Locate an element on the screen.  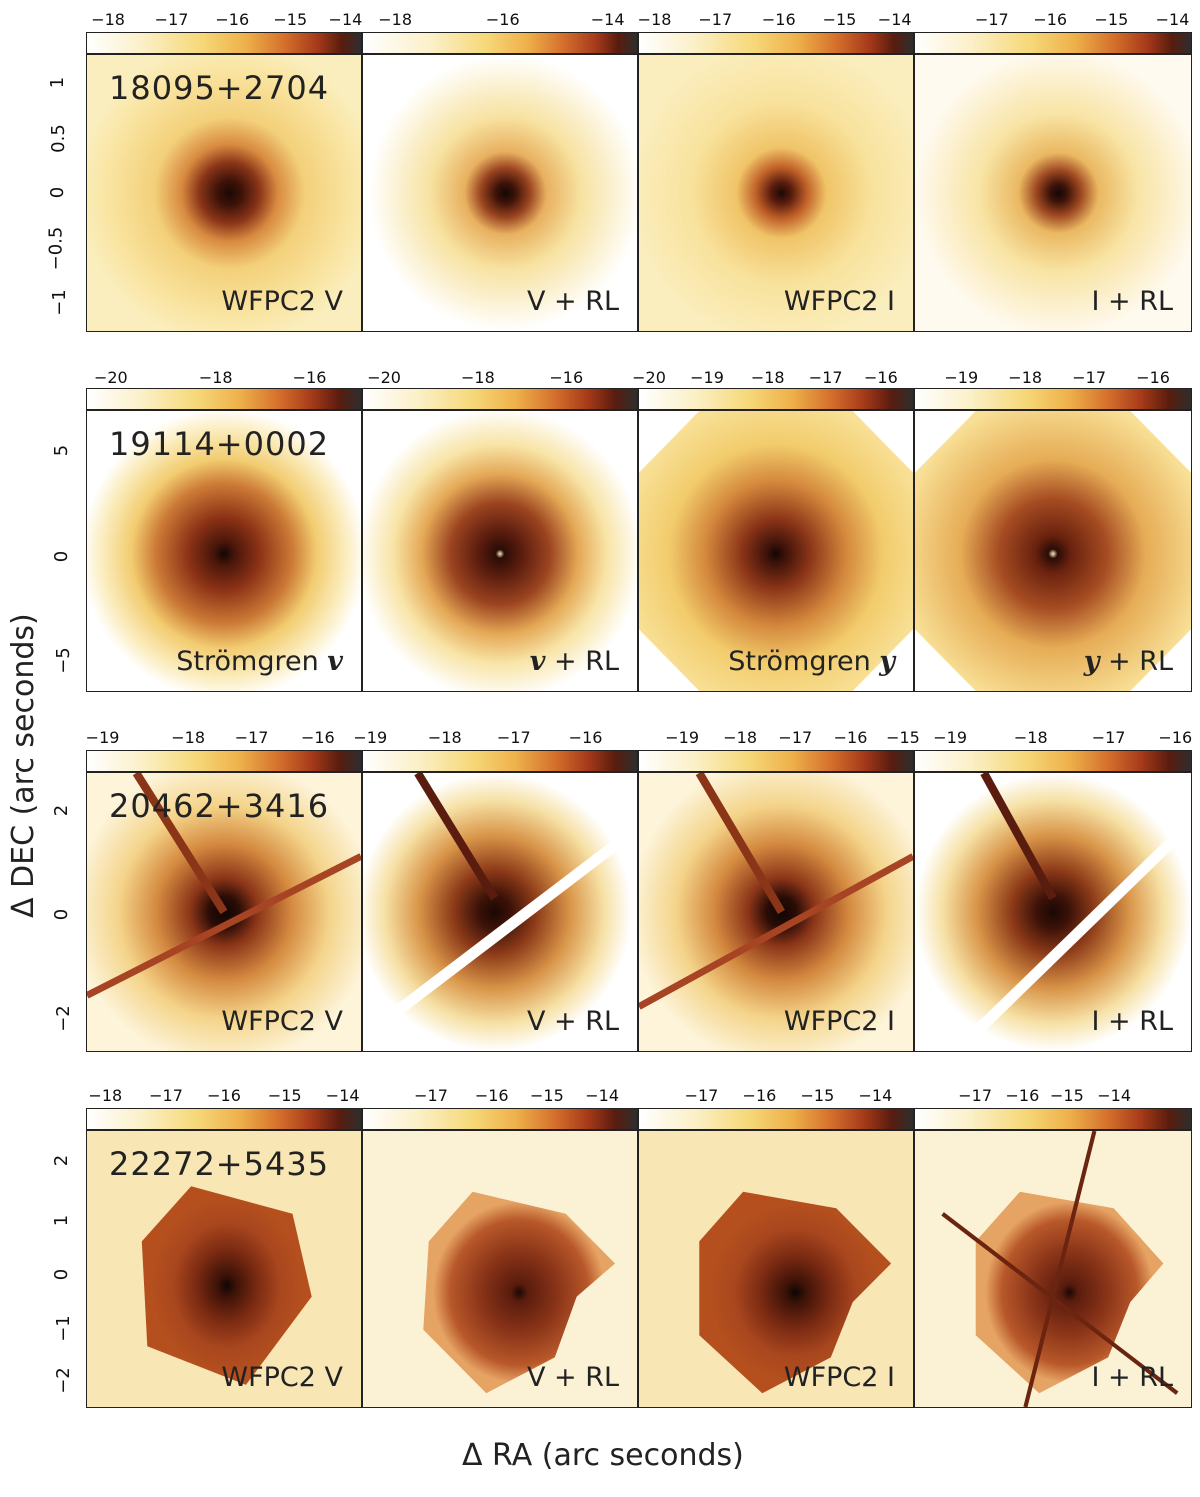
object-label: 18095+2704 is located at coordinates (219, 88).